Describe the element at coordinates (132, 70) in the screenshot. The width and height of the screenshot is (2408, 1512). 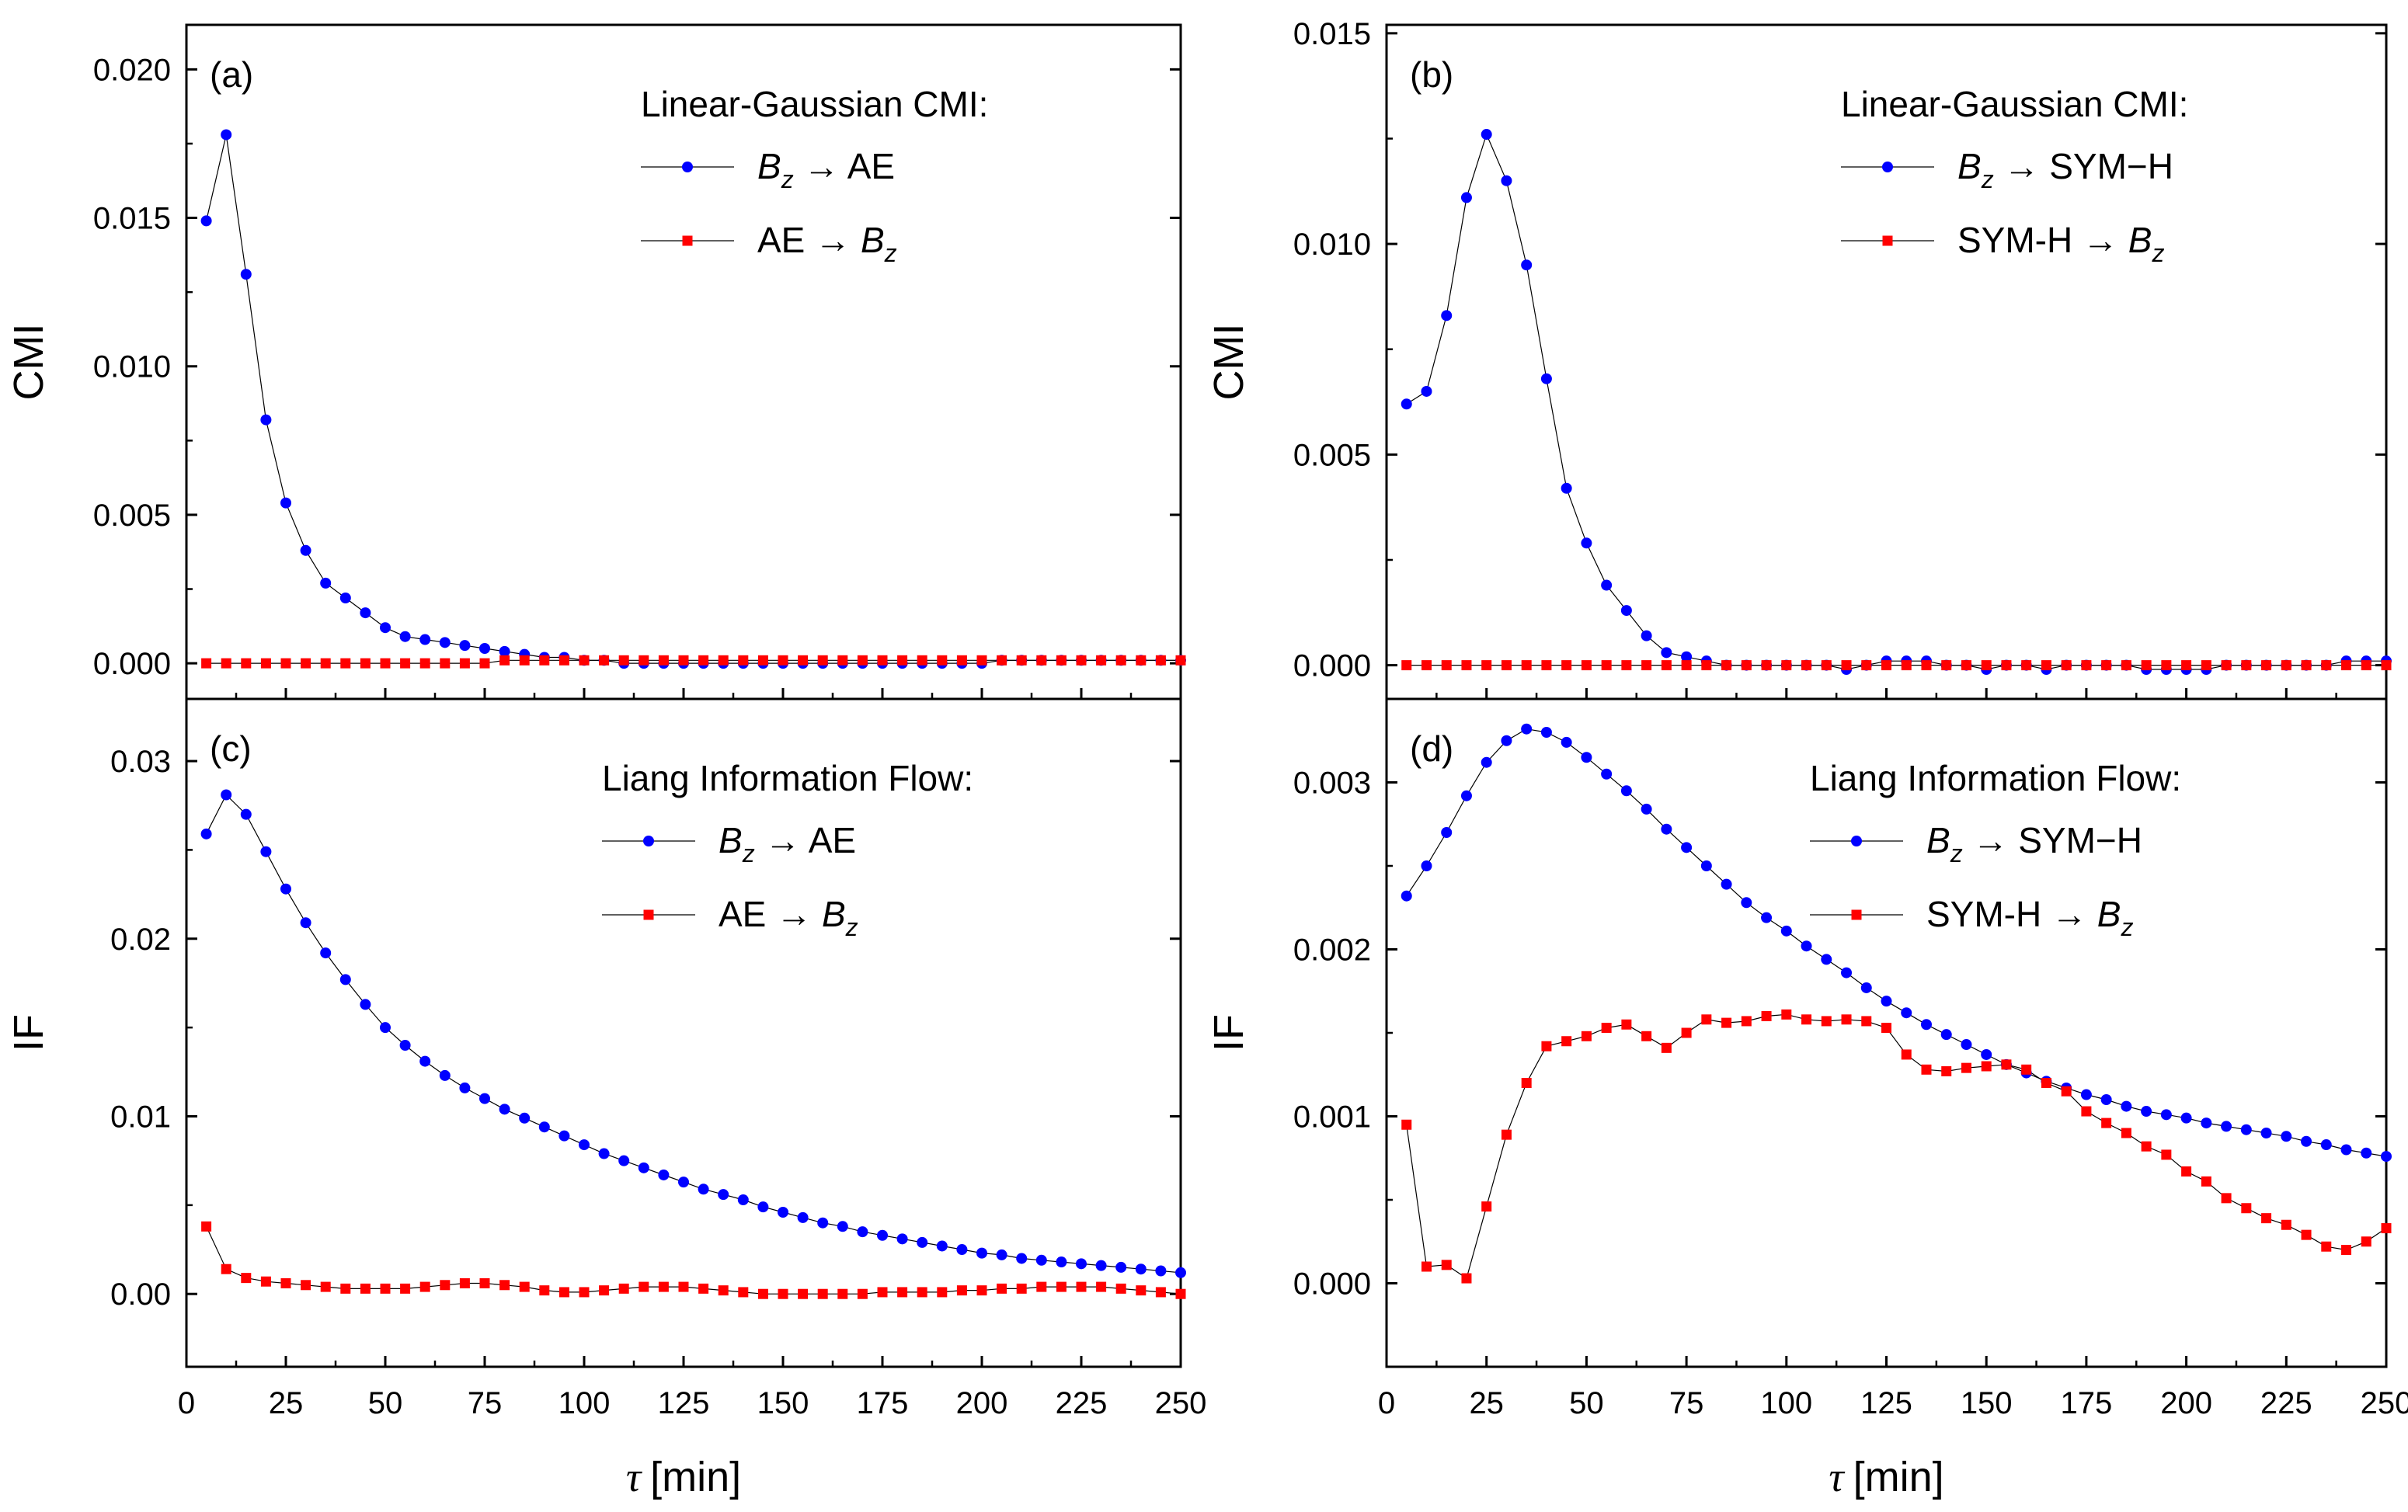
I see `y-tick-label: 0.020` at that location.